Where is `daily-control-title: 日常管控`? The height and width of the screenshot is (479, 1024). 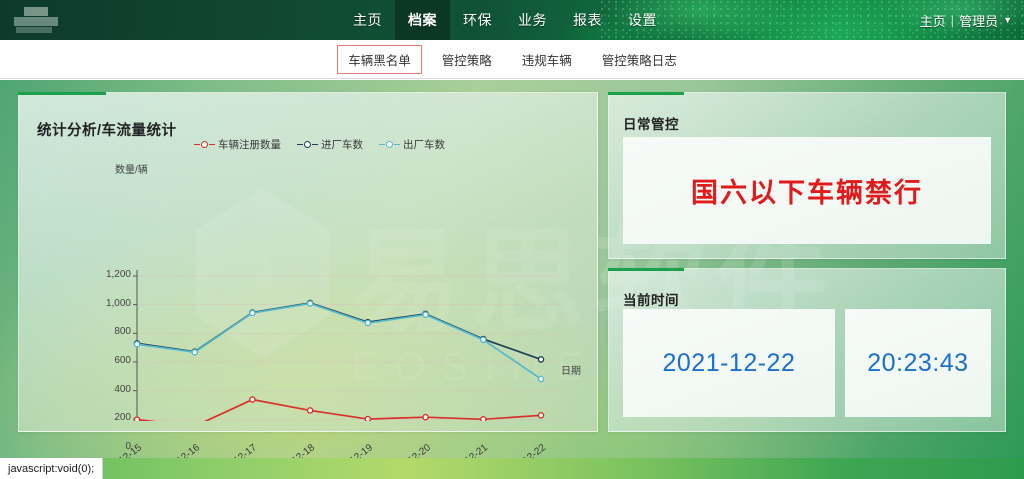 daily-control-title: 日常管控 is located at coordinates (651, 124).